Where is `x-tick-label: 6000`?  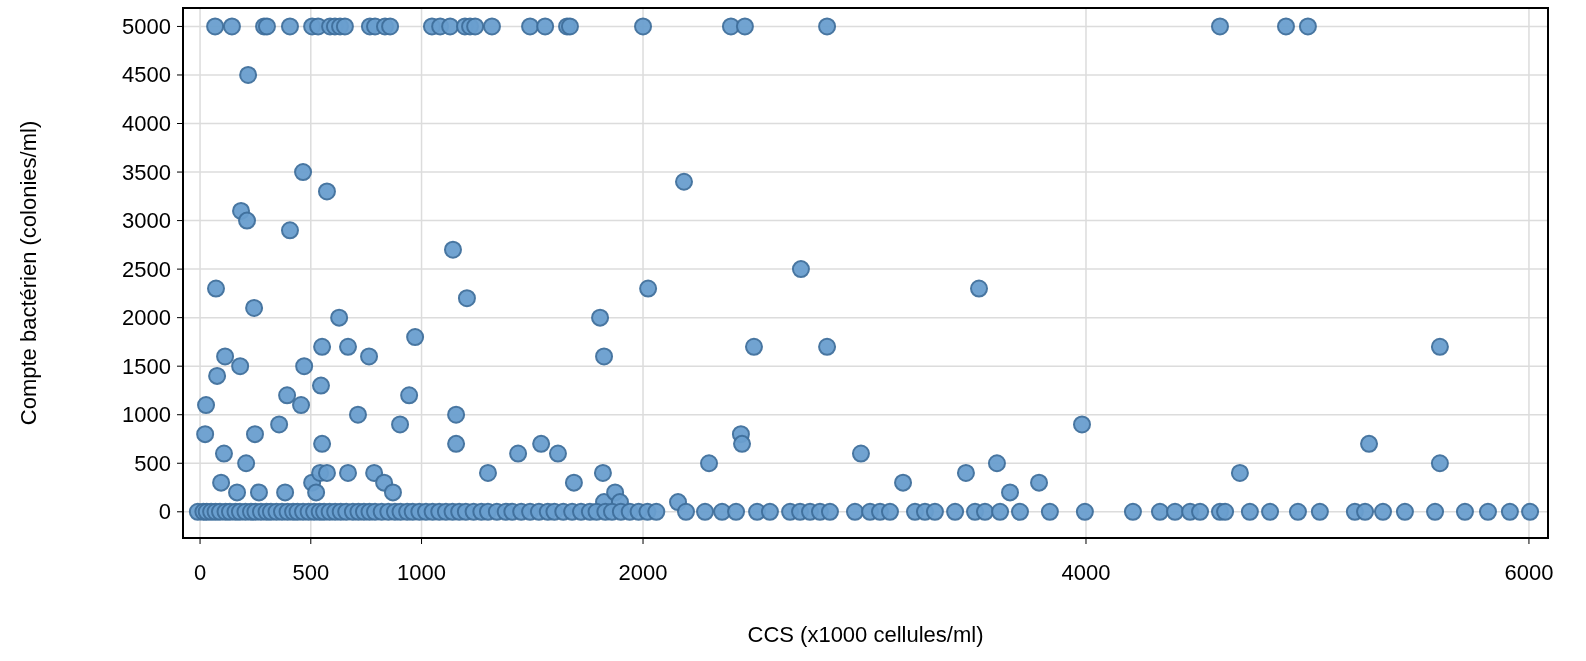 x-tick-label: 6000 is located at coordinates (1529, 572).